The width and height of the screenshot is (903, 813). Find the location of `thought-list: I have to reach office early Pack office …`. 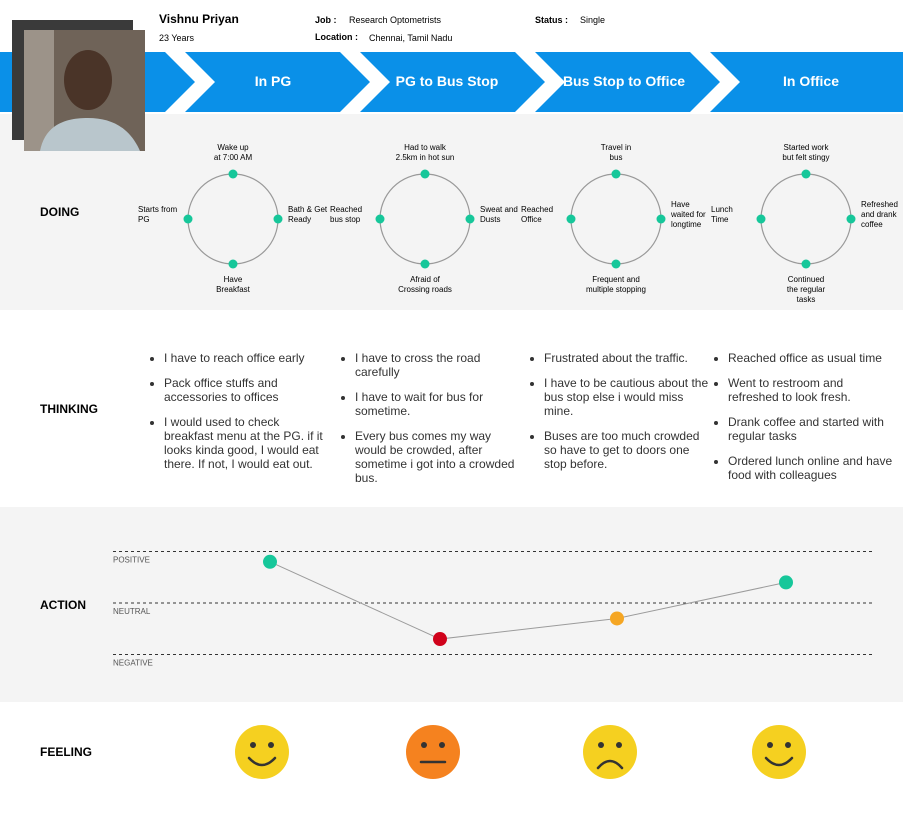

thought-list: I have to reach office early Pack office … is located at coordinates (241, 411).